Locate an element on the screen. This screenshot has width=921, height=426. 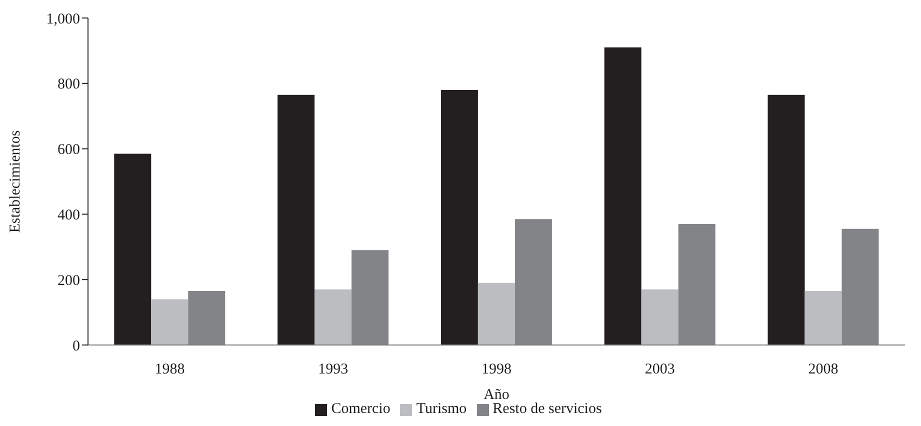
x-tick-label: 1993 is located at coordinates (333, 370).